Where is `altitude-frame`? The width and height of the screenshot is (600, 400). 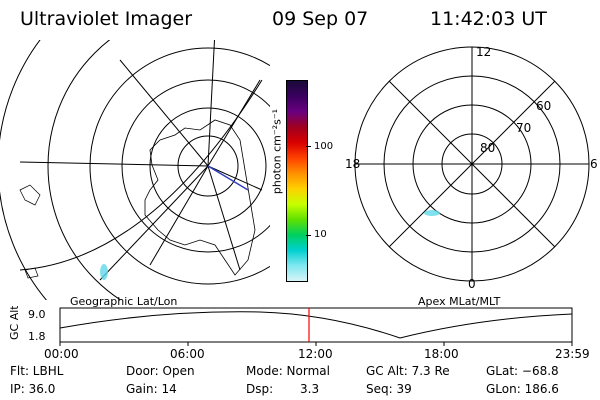
altitude-frame is located at coordinates (316, 325).